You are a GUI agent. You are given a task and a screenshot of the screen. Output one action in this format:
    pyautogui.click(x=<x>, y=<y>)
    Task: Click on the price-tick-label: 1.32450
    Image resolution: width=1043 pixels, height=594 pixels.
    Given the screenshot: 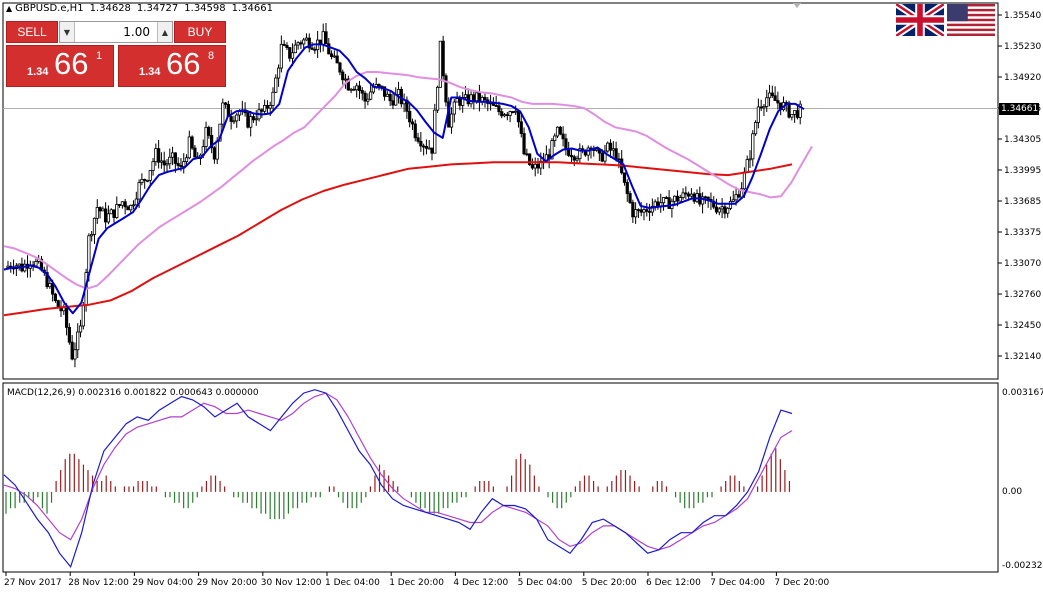 What is the action you would take?
    pyautogui.click(x=1022, y=326)
    